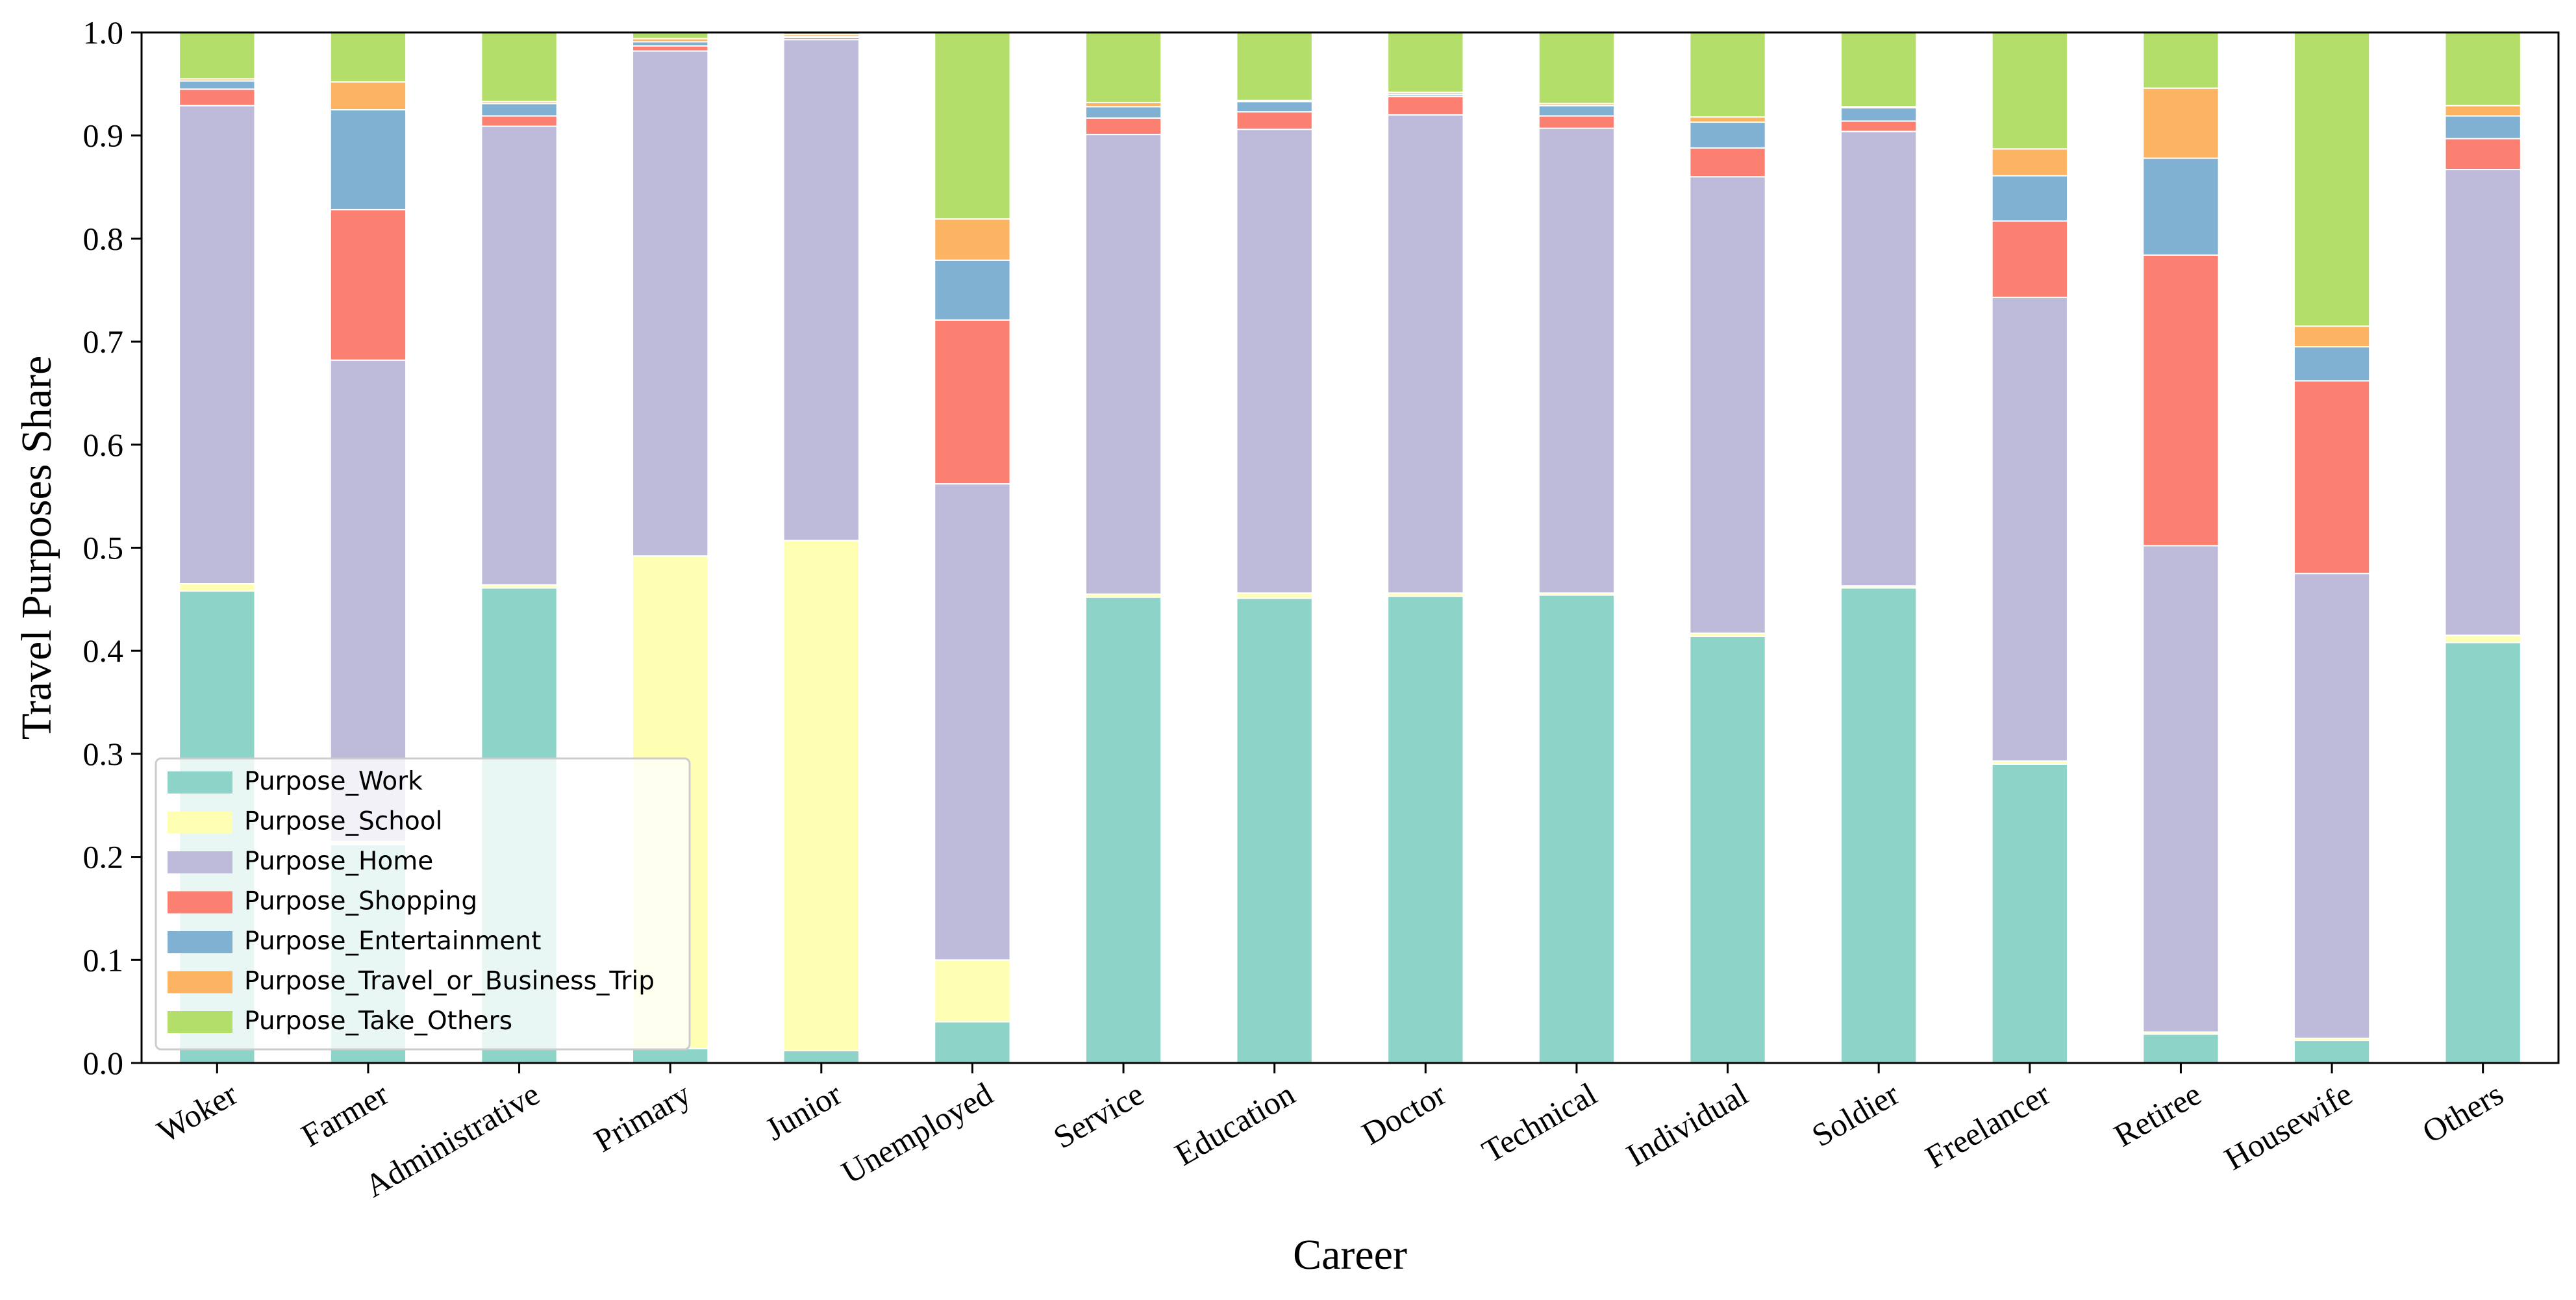 This screenshot has width=2576, height=1300. I want to click on legend-label: Purpose_Take_Others, so click(378, 1021).